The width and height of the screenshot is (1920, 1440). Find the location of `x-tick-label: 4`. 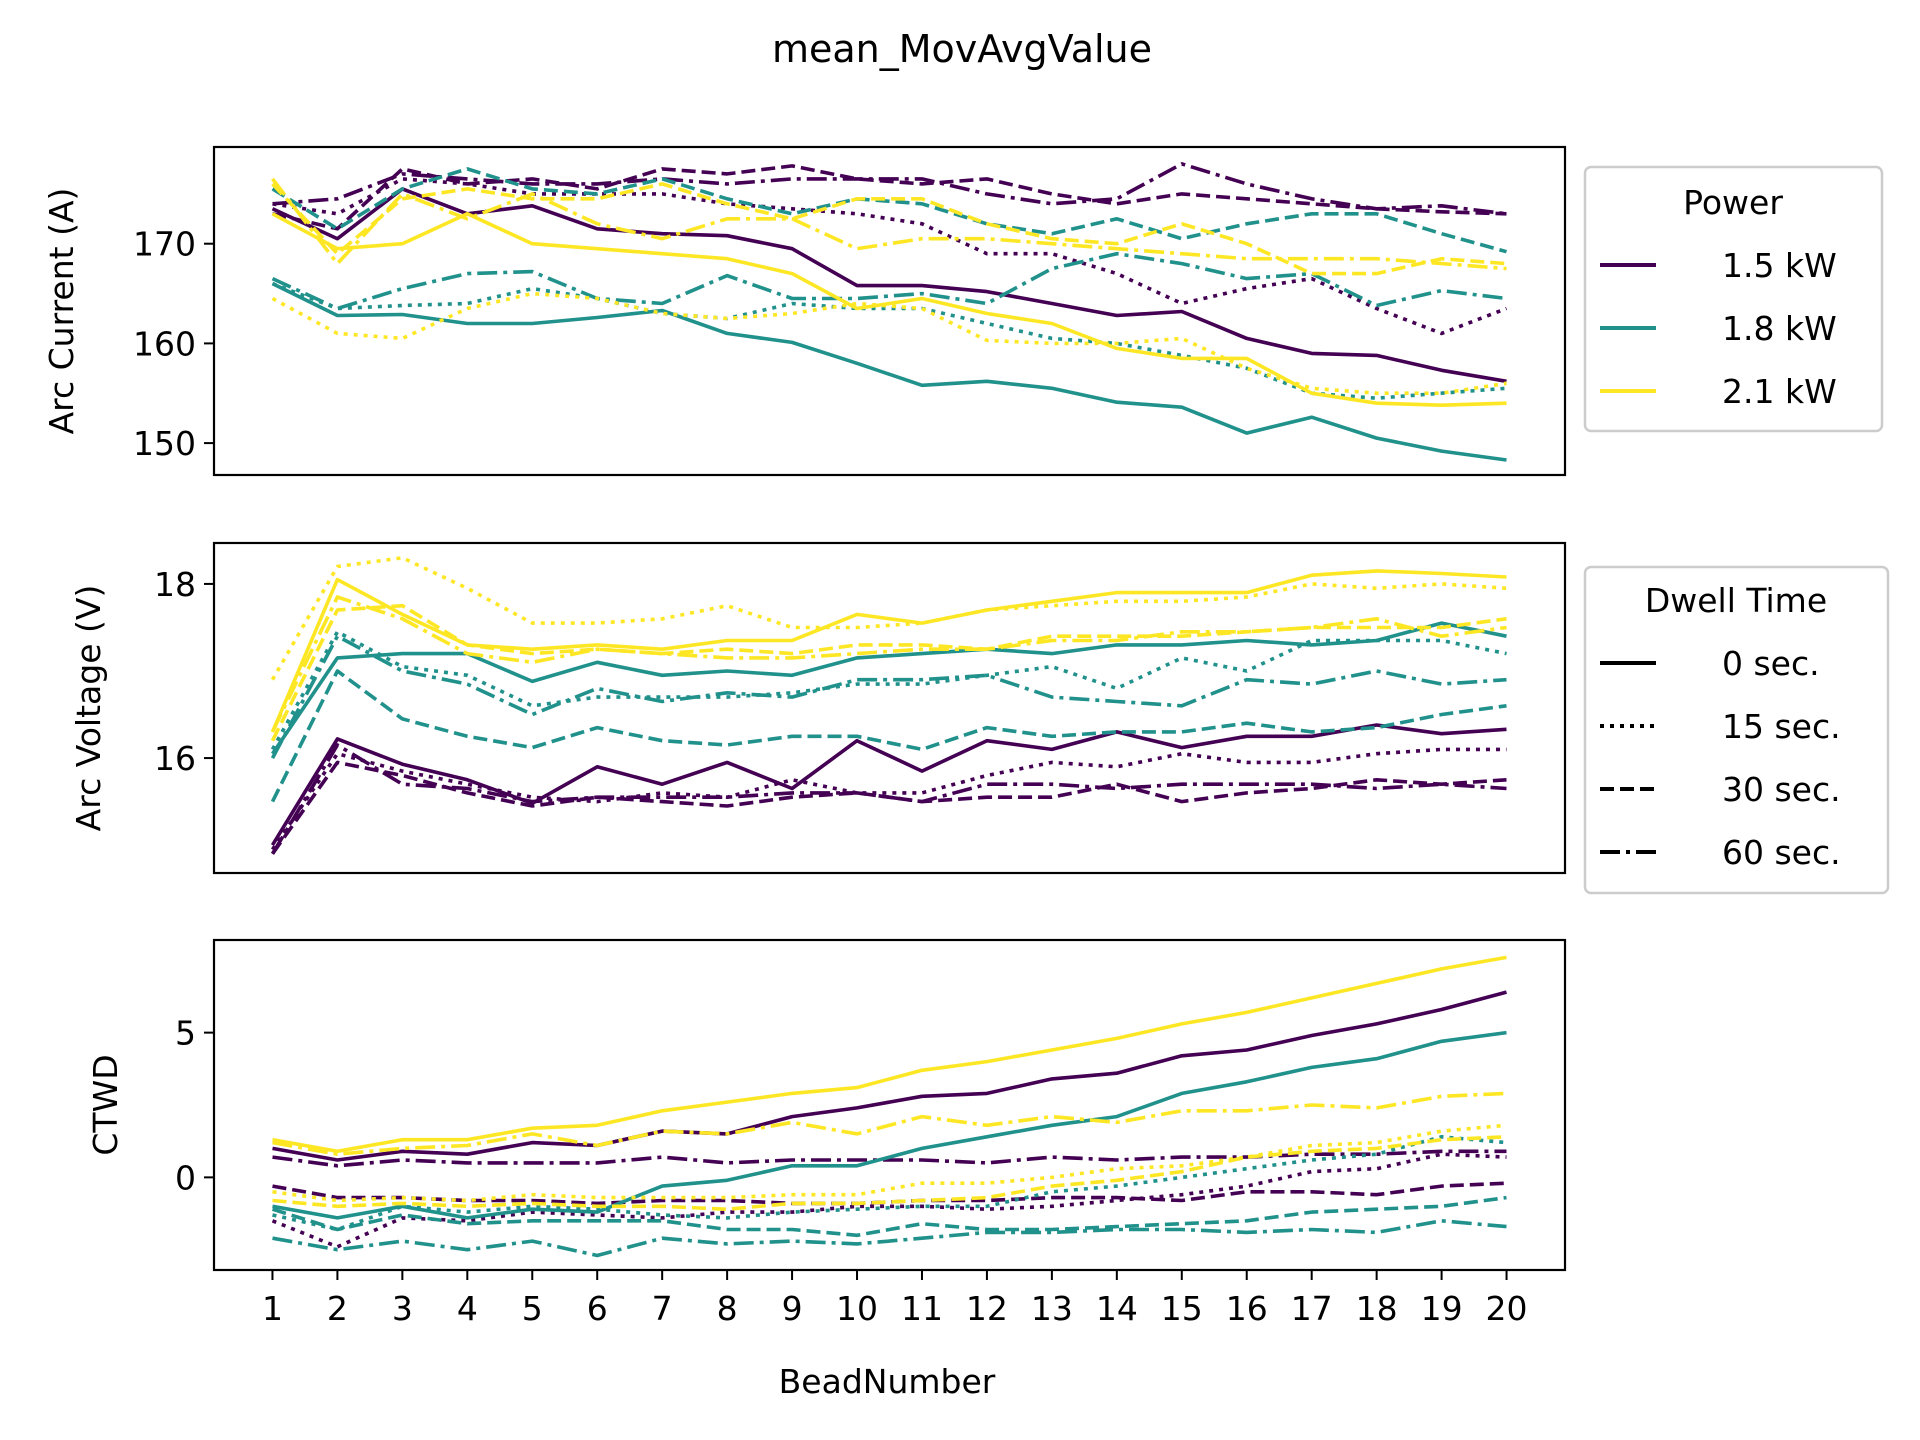

x-tick-label: 4 is located at coordinates (467, 1308).